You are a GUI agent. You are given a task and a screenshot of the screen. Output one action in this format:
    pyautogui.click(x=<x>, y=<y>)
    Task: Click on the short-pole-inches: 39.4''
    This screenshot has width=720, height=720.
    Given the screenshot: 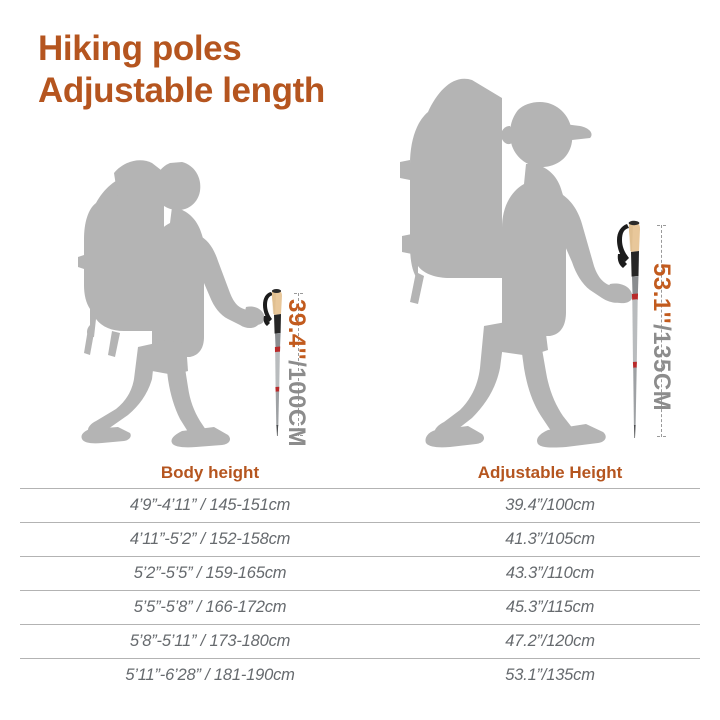 What is the action you would take?
    pyautogui.click(x=296, y=330)
    